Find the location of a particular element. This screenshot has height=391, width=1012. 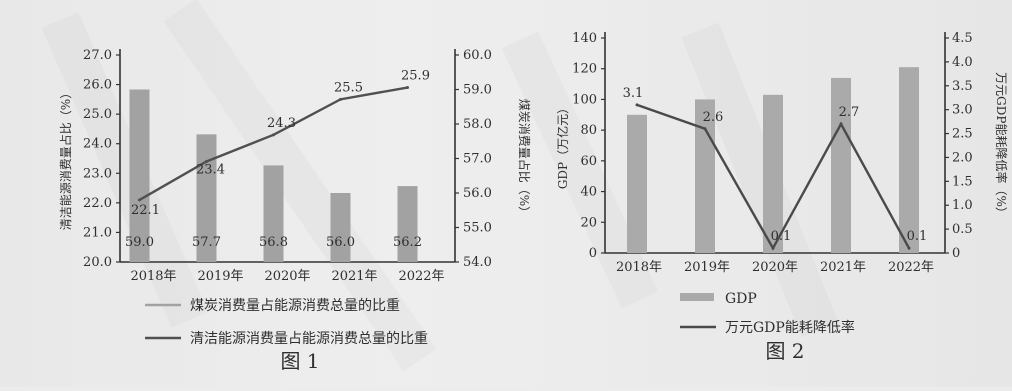

right-tick-label: 58.0 is located at coordinates (477, 124).